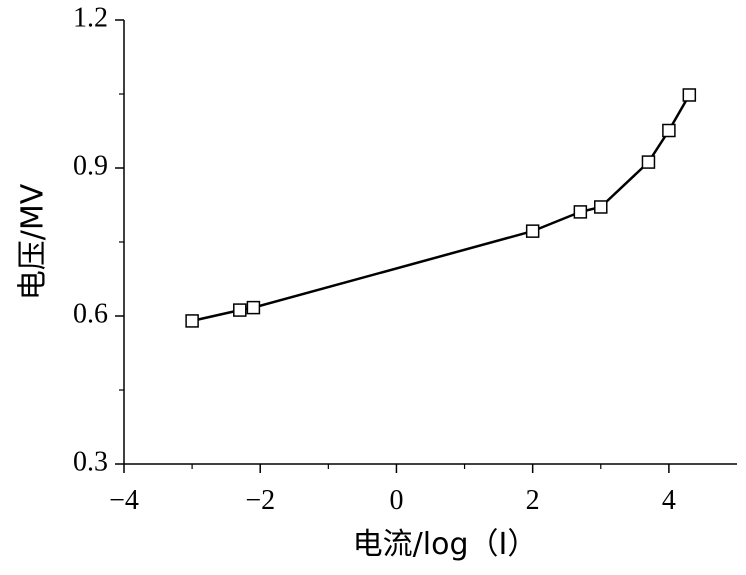 The image size is (746, 575). Describe the element at coordinates (445, 544) in the screenshot. I see `x-axis-title: 电流/log（I）` at that location.